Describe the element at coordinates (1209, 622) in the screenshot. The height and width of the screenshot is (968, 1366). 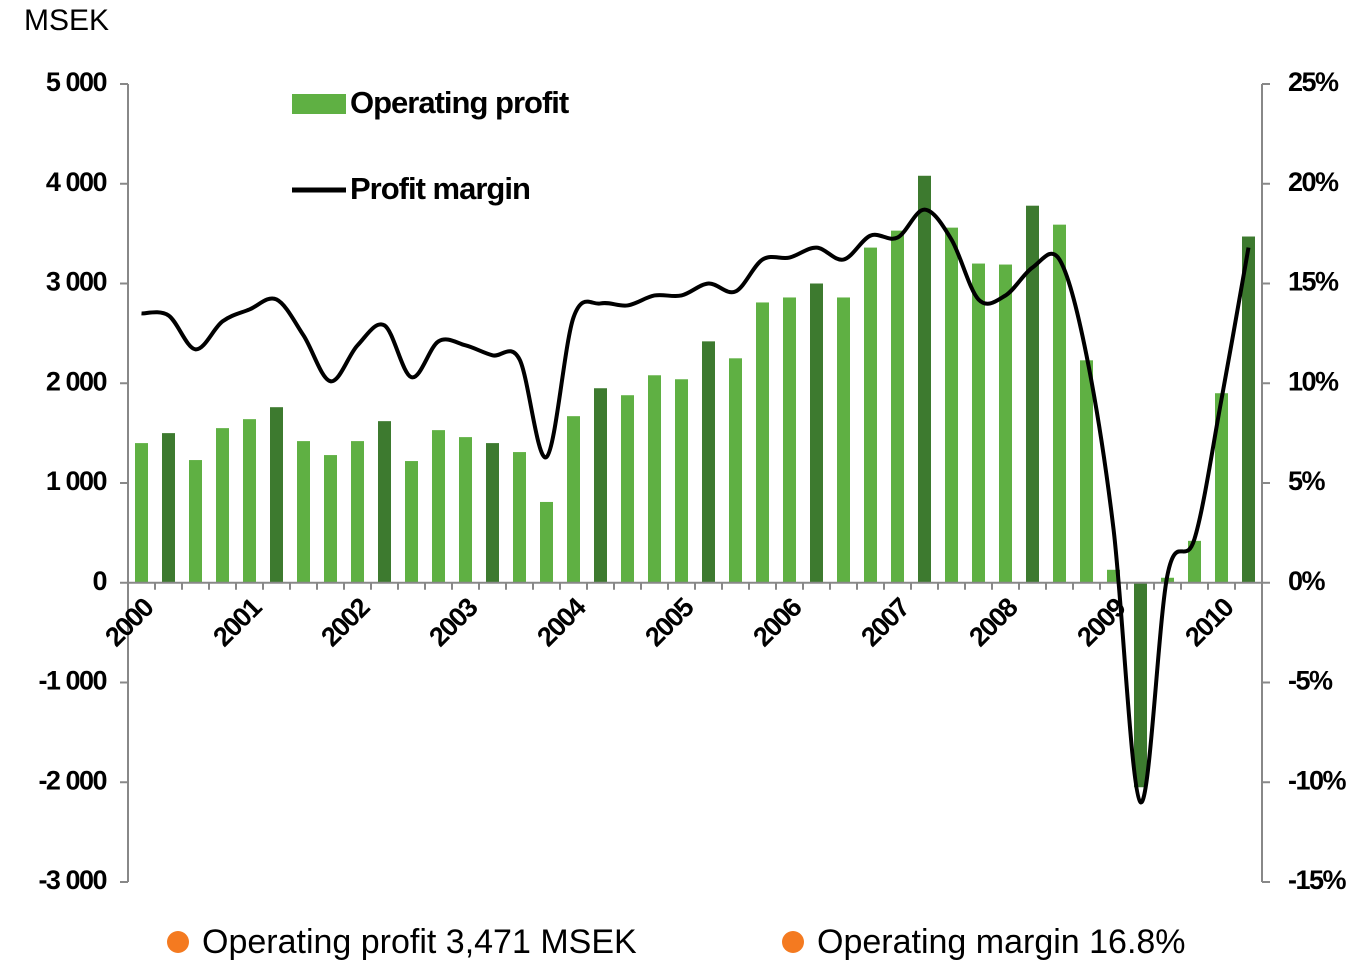
I see `x-tick-label: 2010` at that location.